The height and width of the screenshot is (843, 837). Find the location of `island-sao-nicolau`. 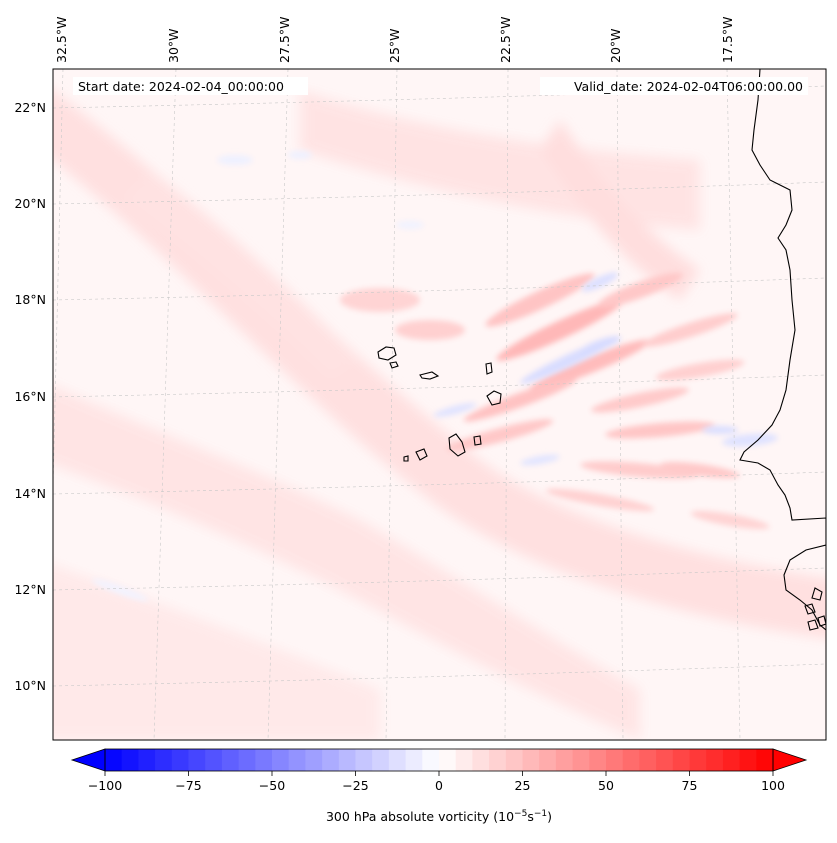

island-sao-nicolau is located at coordinates (429, 375).